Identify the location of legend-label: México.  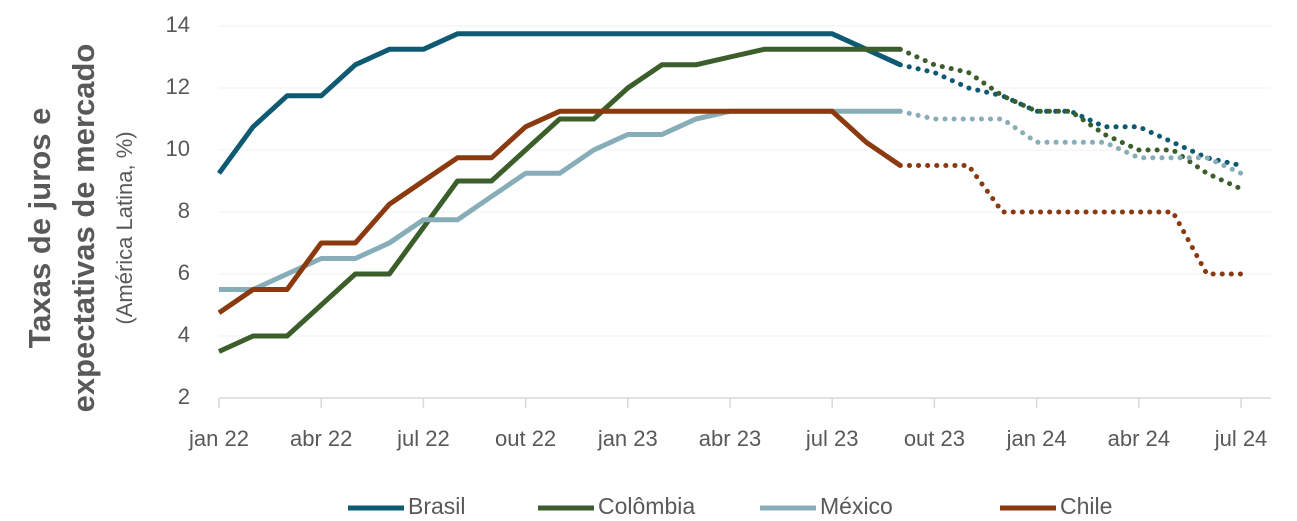
(856, 506).